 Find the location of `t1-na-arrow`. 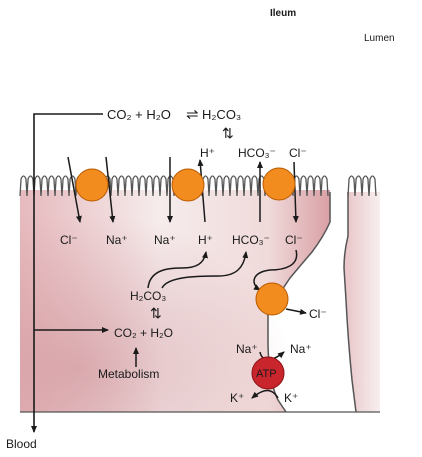

t1-na-arrow is located at coordinates (110, 189).